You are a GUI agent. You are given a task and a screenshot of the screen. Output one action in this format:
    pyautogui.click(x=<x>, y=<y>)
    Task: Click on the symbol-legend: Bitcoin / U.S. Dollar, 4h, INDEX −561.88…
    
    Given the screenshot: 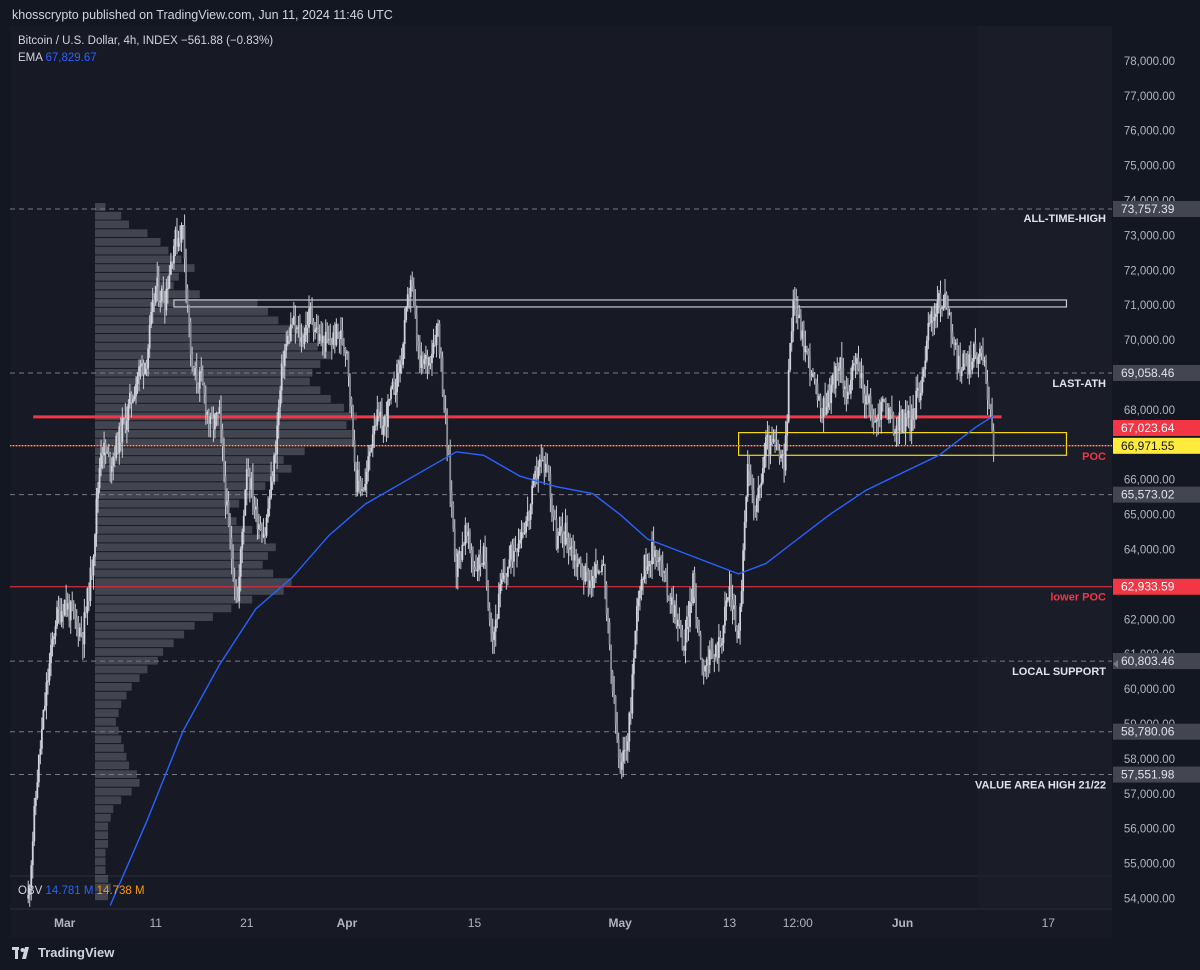 What is the action you would take?
    pyautogui.click(x=145, y=41)
    